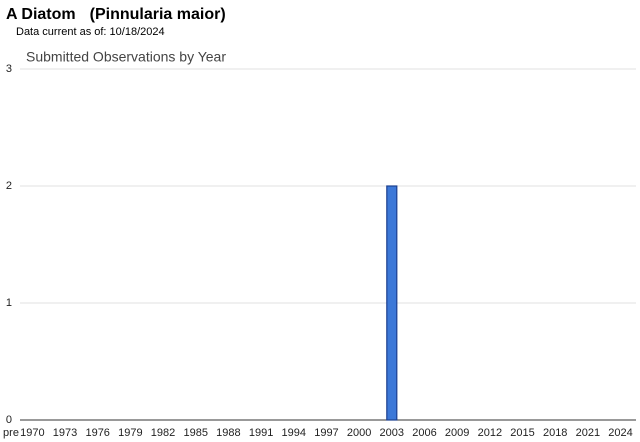  I want to click on x-tick-label: 2024, so click(620, 433).